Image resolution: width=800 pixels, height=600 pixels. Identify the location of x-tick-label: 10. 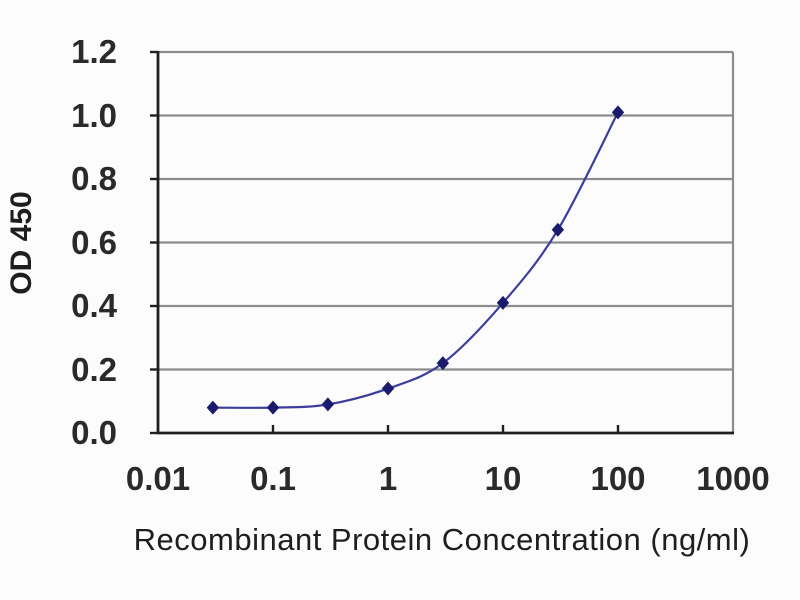
(503, 478).